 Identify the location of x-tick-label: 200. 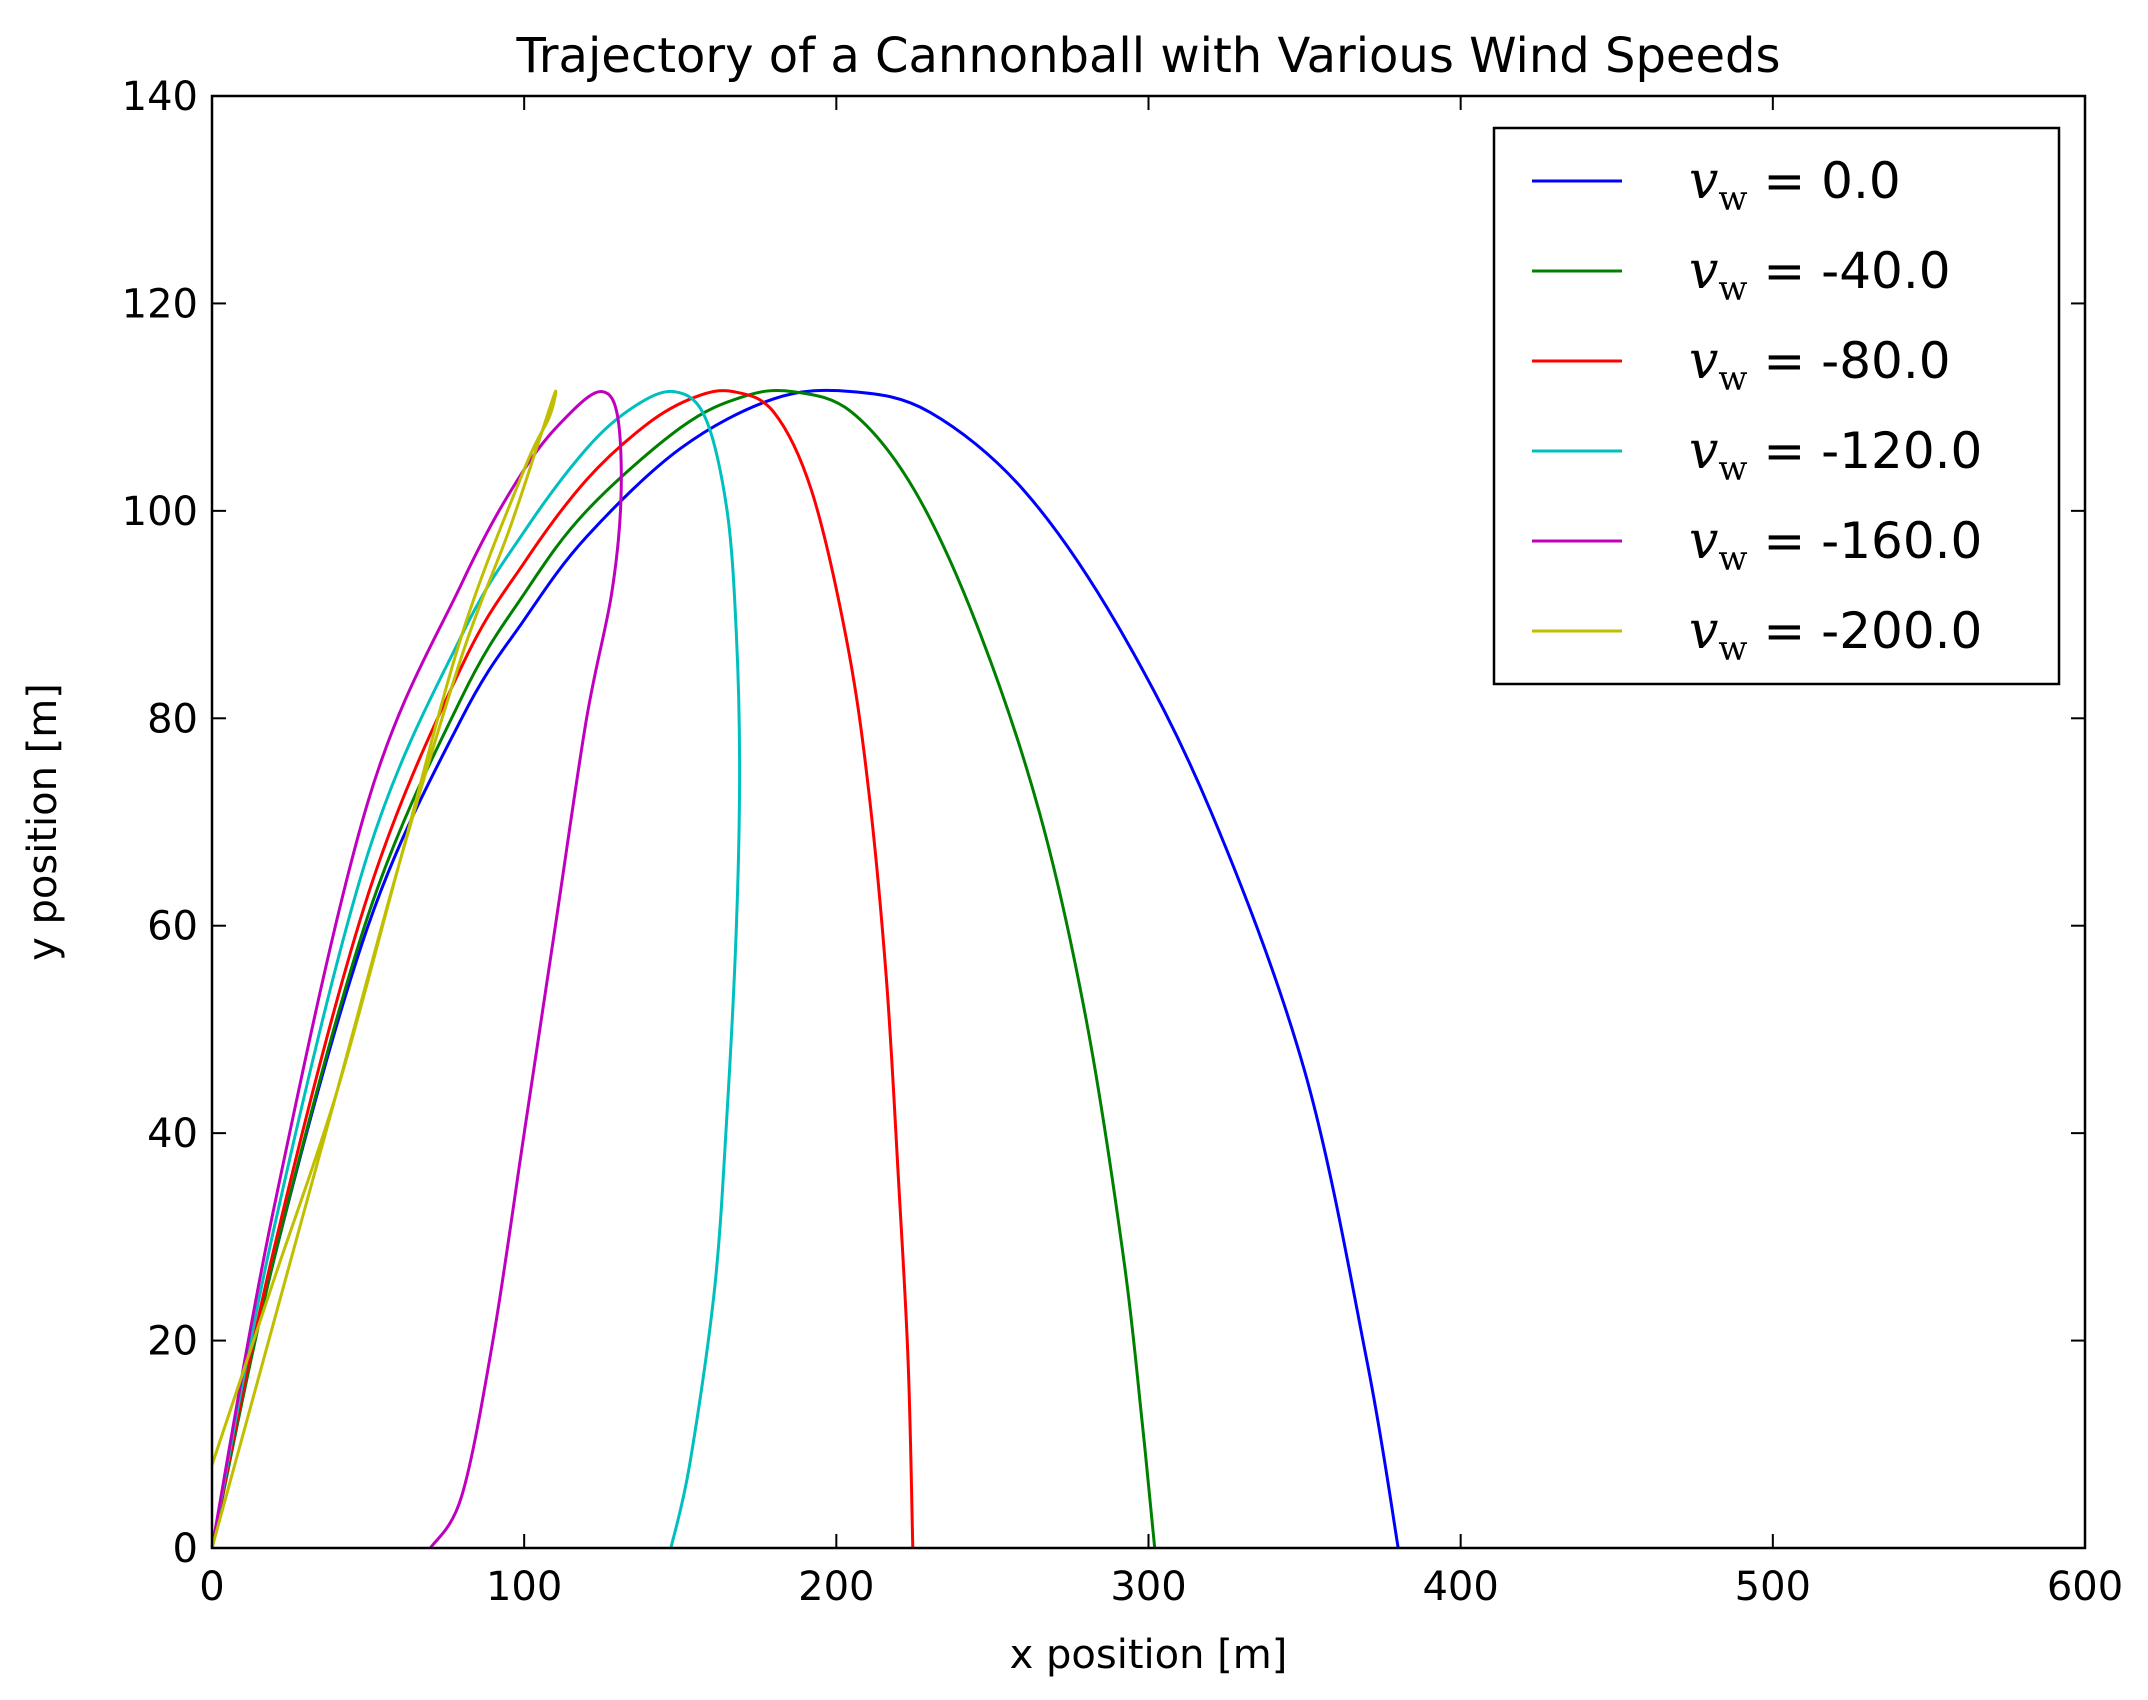
(836, 1587).